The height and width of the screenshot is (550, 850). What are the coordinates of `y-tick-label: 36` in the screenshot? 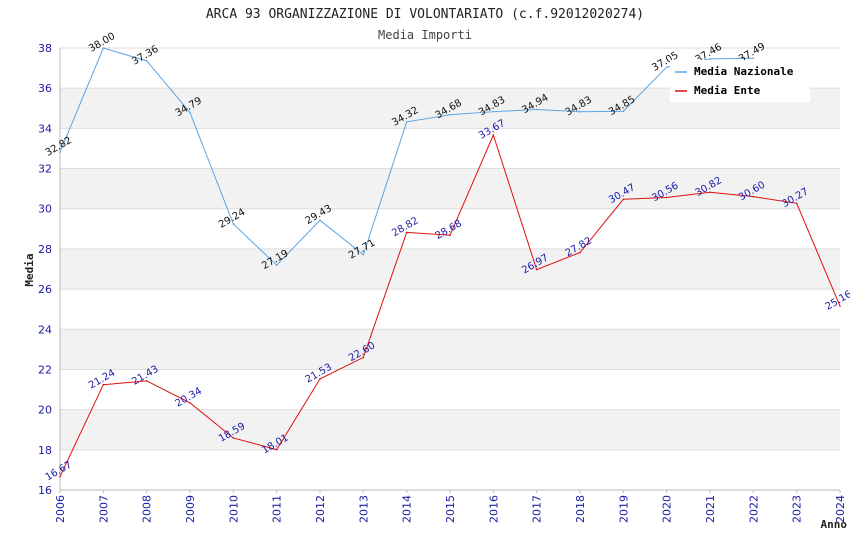 It's located at (45, 88).